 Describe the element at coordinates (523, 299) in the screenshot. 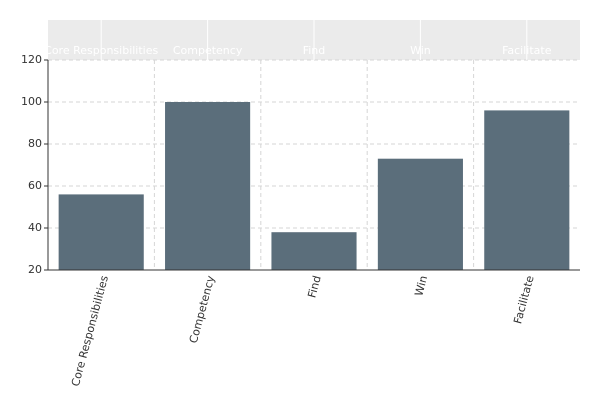

I see `x-tick-label: Facilitate` at that location.